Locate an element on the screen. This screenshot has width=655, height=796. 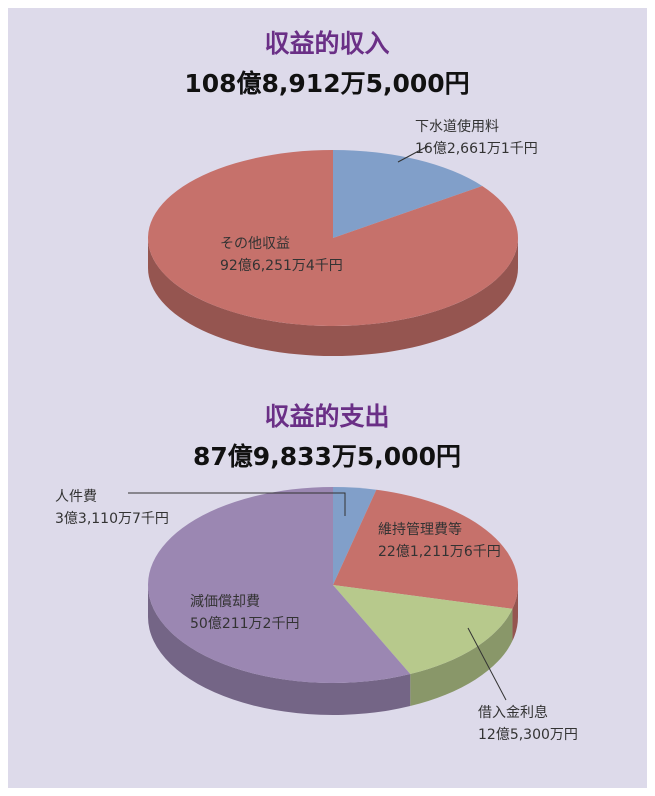
slice-label: その他収益 is located at coordinates (255, 244).